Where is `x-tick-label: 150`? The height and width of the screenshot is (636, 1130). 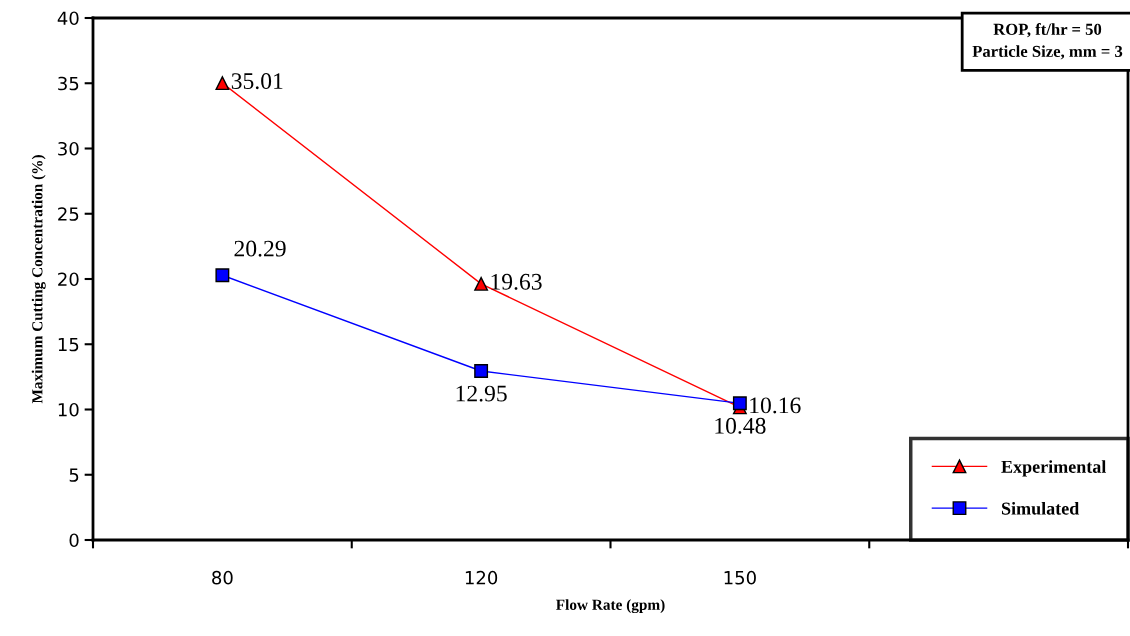 x-tick-label: 150 is located at coordinates (740, 577).